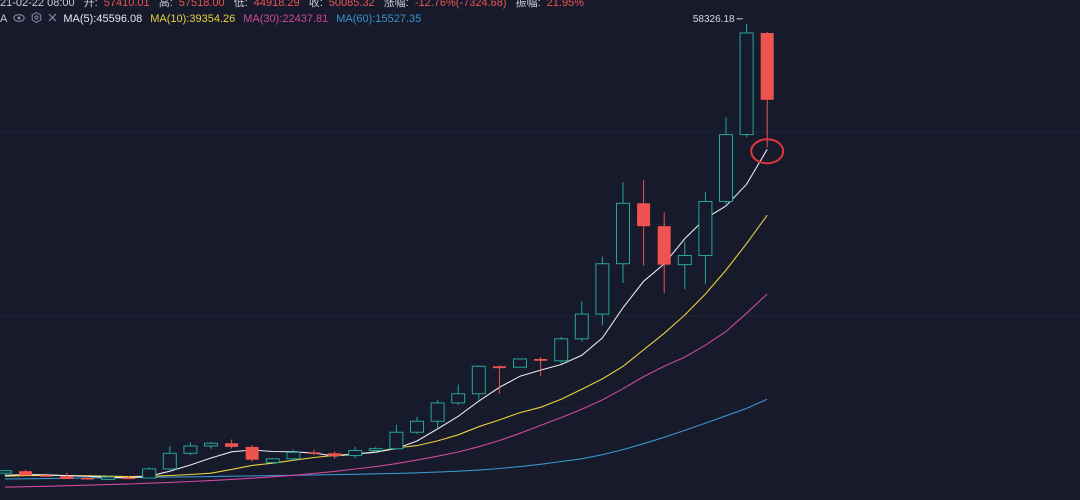  What do you see at coordinates (528, 4) in the screenshot?
I see `amplitude-label: 振幅:` at bounding box center [528, 4].